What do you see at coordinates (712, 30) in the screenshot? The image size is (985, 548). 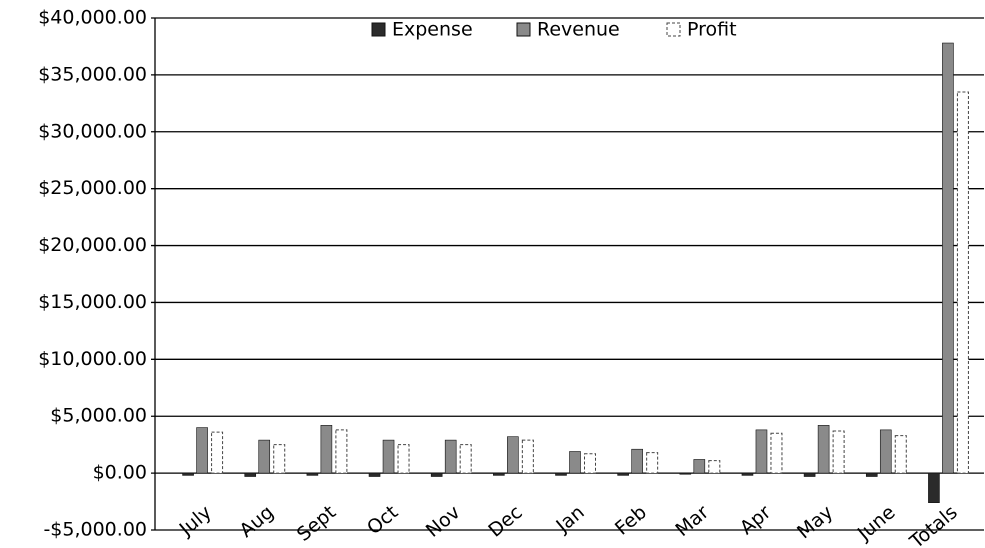 I see `legend-label: Profit` at bounding box center [712, 30].